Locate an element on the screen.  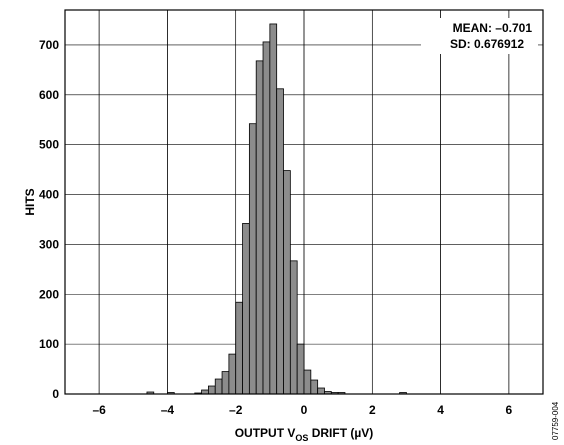
x-tick-label: 6 is located at coordinates (509, 410).